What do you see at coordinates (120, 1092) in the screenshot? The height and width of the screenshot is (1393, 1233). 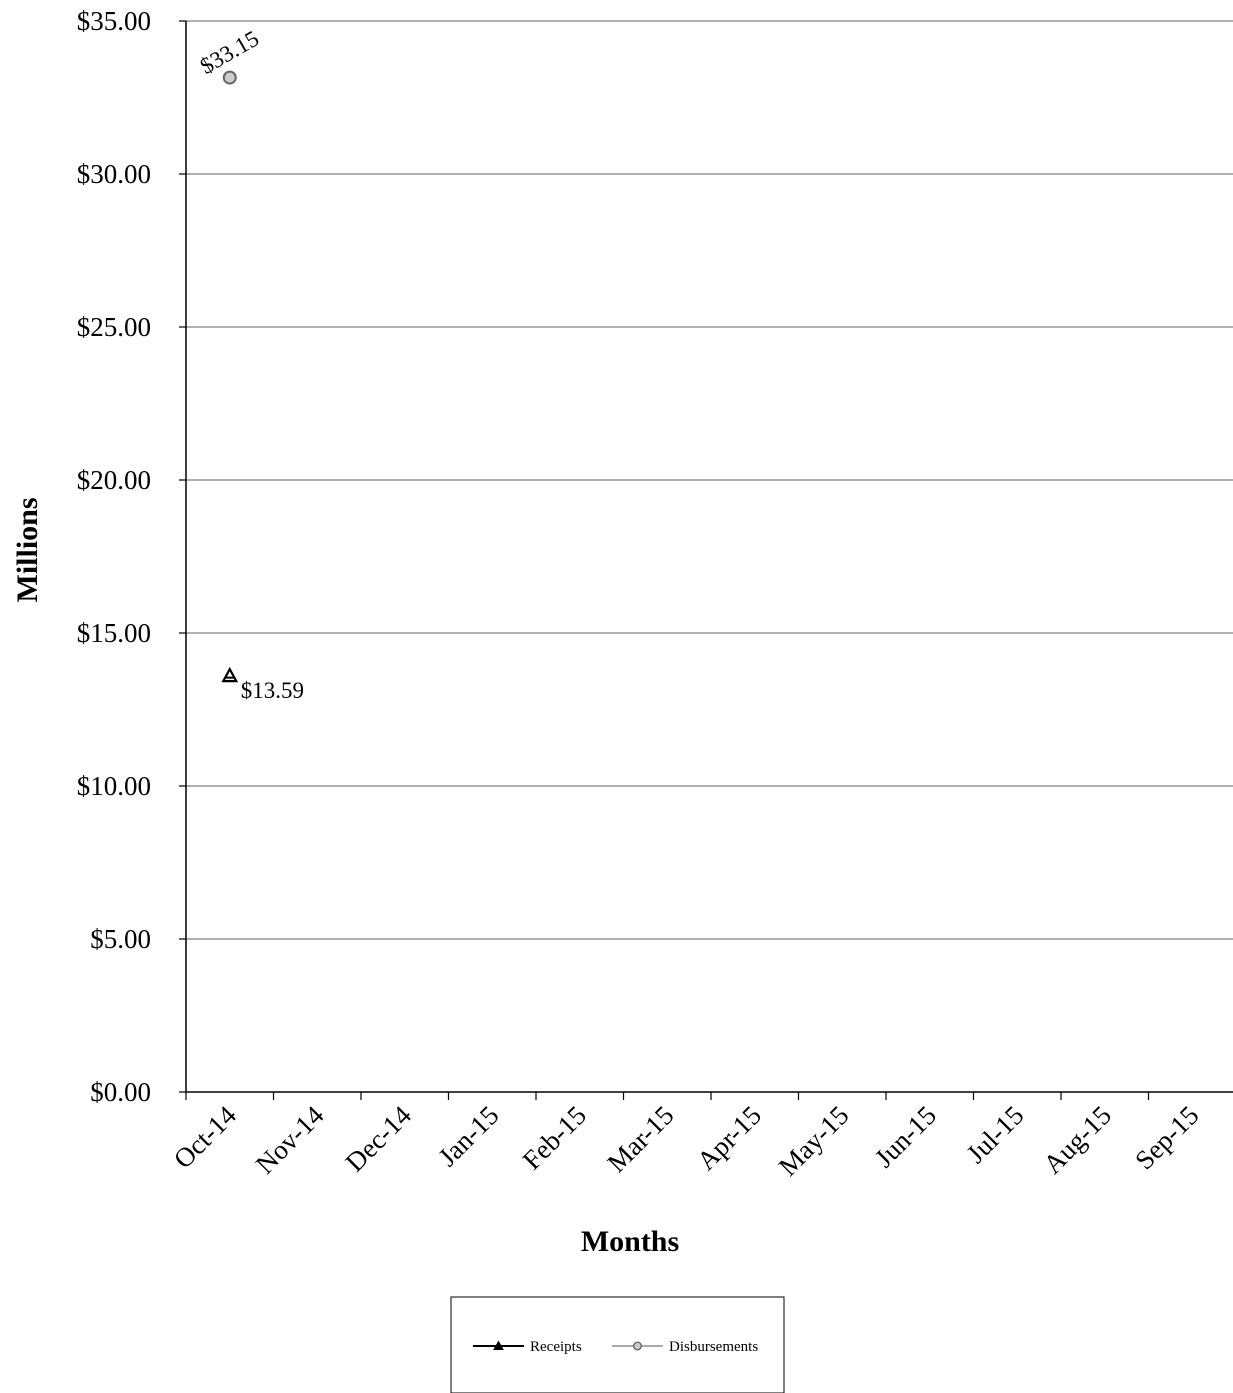 I see `y-tick-label: $0.00` at bounding box center [120, 1092].